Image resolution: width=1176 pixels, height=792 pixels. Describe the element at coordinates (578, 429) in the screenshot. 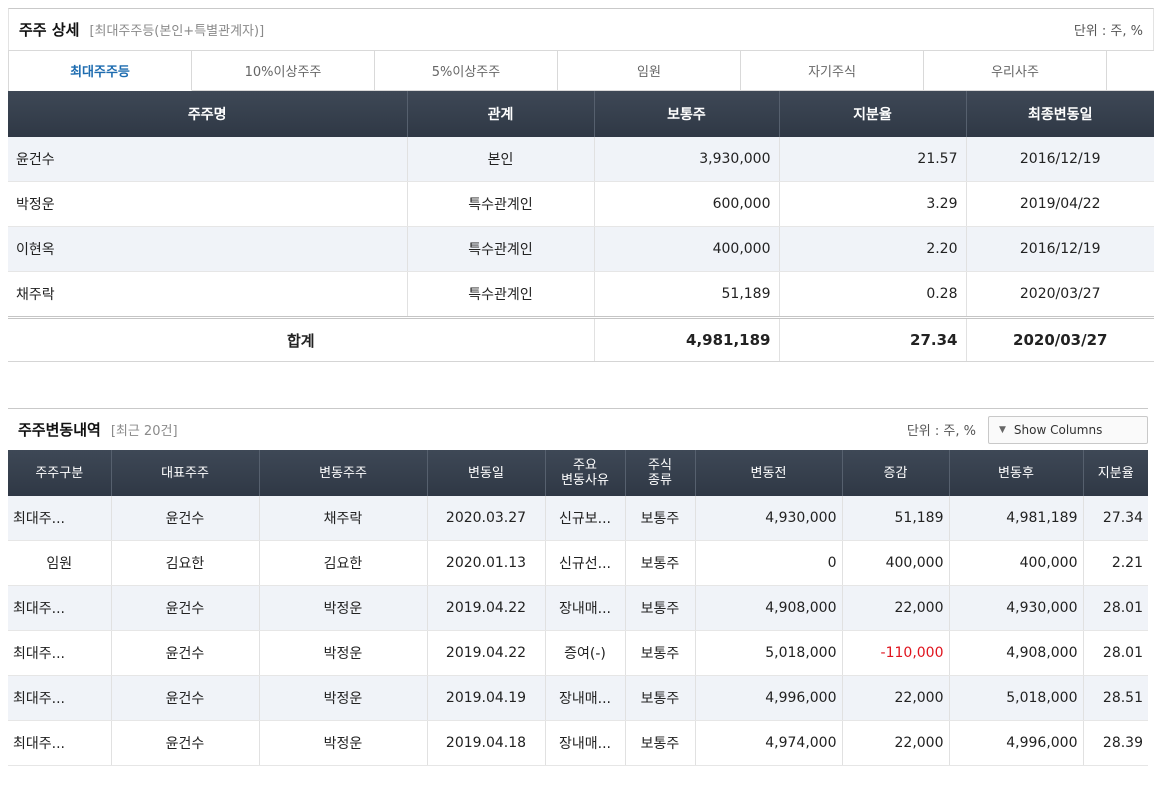

I see `change-history-header: 주주변동내역 [최근 20건] 단위 : 주, % ▼ Show Columns` at that location.